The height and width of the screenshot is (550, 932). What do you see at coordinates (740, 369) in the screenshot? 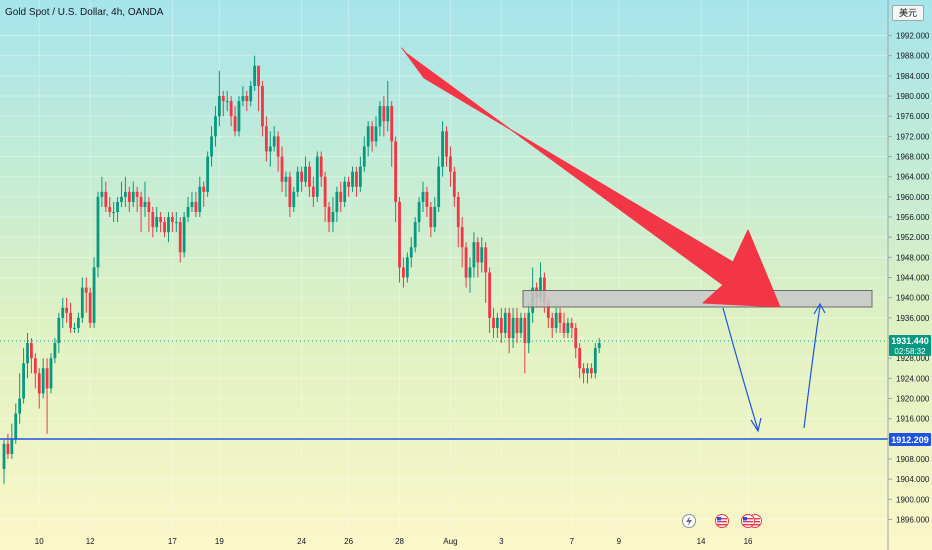
I see `projection-down-path` at bounding box center [740, 369].